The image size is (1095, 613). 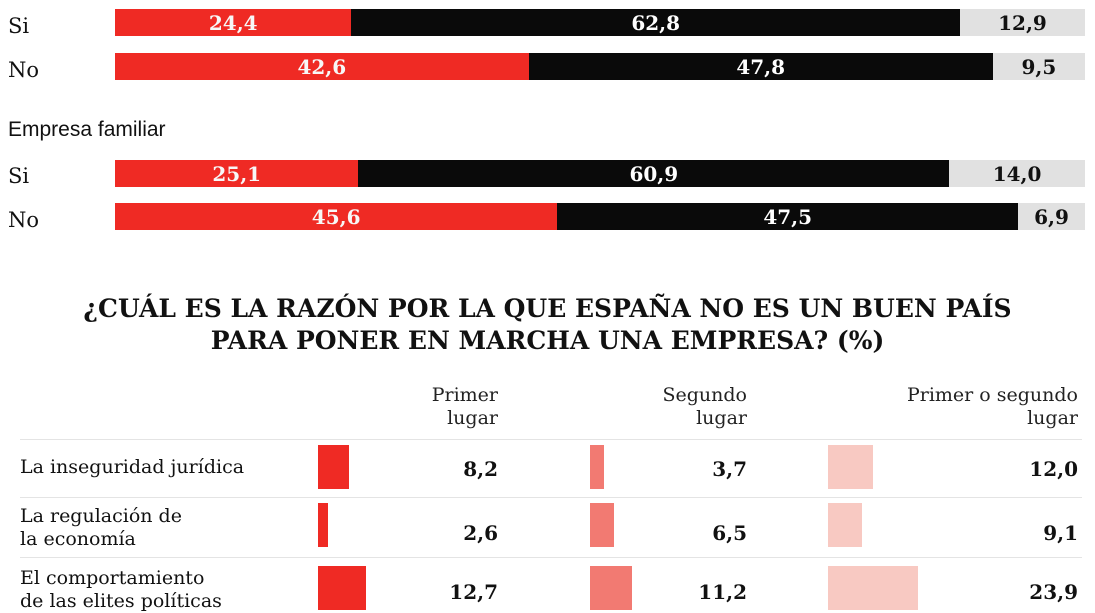 I want to click on top-stacked-bar: 42,6 47,8 9,5, so click(x=600, y=66).